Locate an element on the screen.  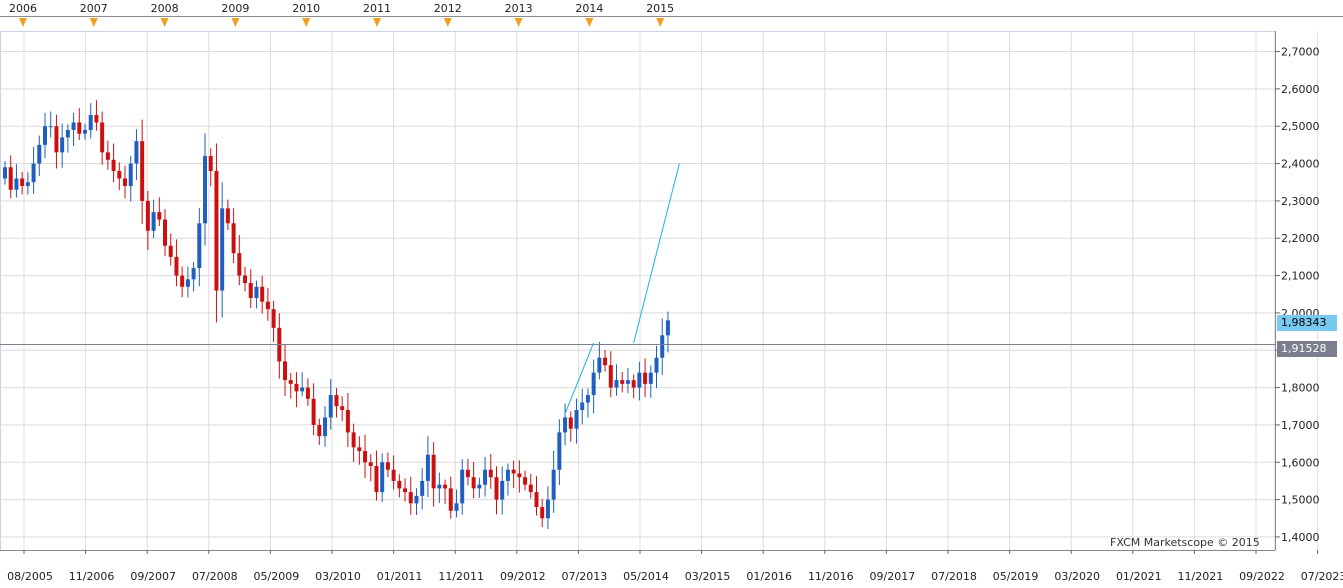
x-tick-label: 09/2022 is located at coordinates (1262, 576).